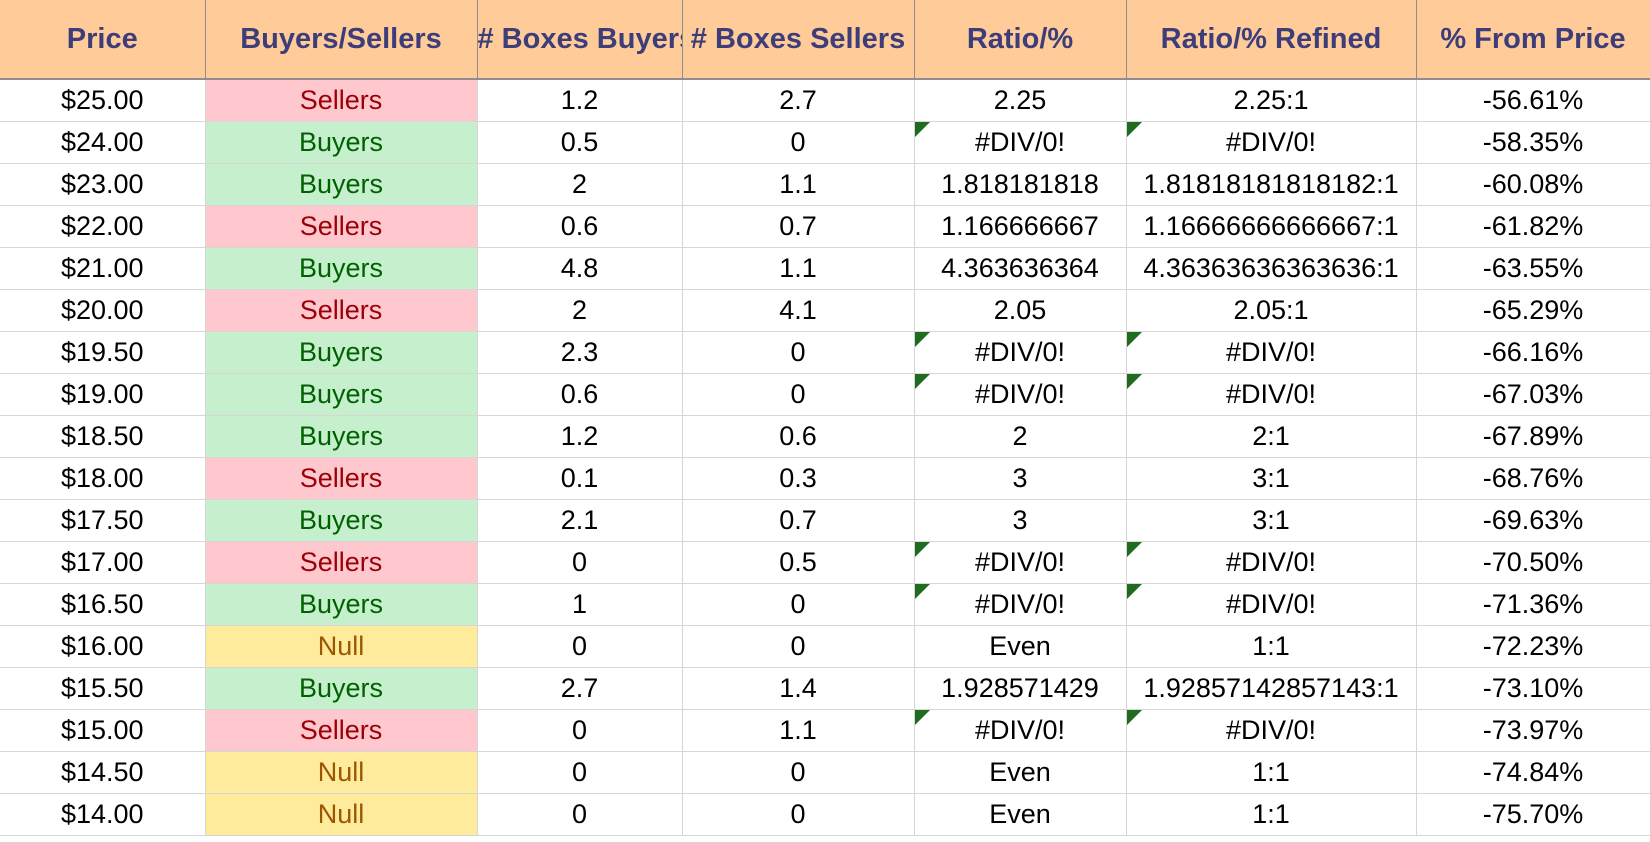  I want to click on price-cell: $17.00, so click(103, 562).